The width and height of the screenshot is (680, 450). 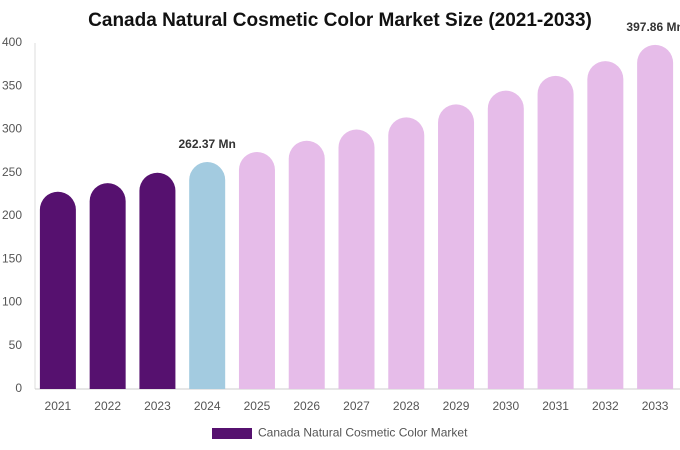 I want to click on value-label: 397.86 Mn, so click(x=653, y=27).